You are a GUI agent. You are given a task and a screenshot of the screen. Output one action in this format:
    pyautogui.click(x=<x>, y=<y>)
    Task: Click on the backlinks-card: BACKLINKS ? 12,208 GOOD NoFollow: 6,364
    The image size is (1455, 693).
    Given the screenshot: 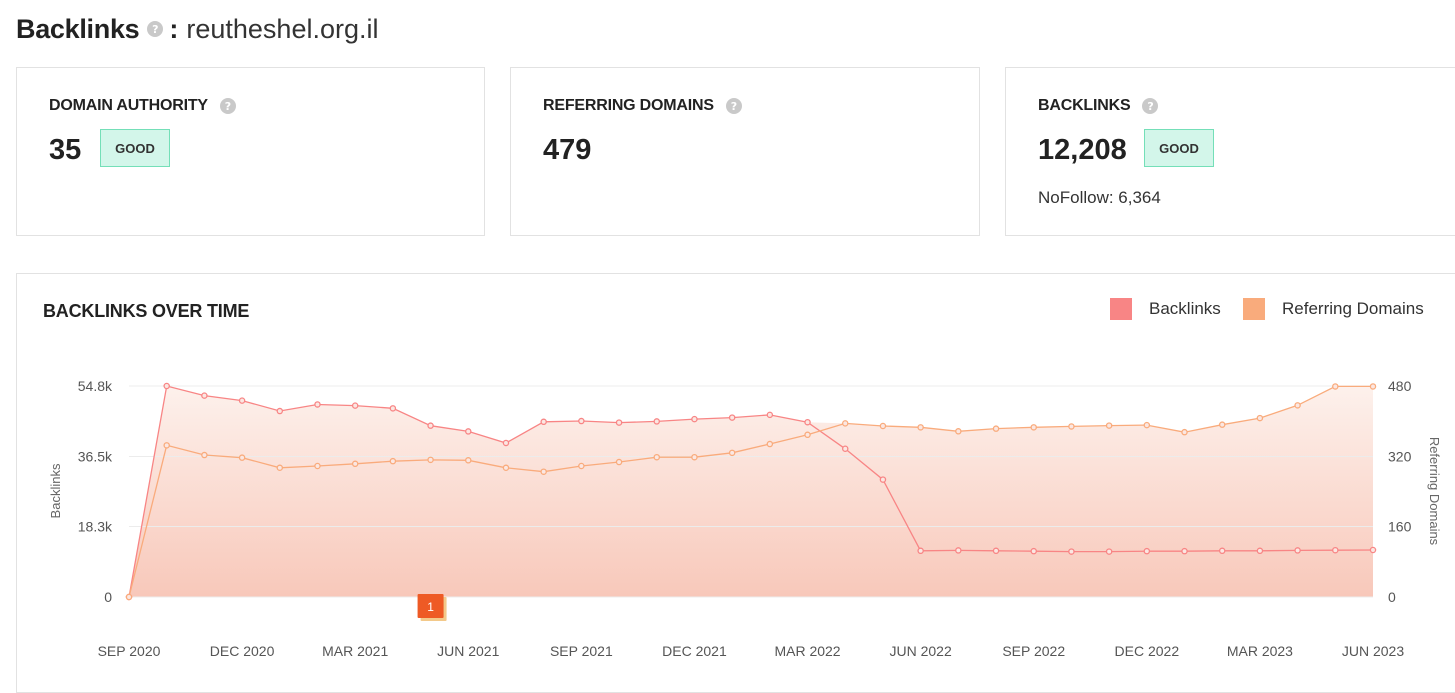 What is the action you would take?
    pyautogui.click(x=1230, y=151)
    